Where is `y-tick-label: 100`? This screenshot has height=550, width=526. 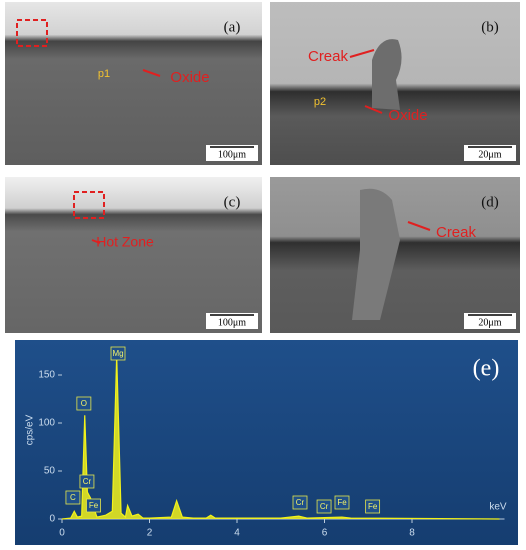 y-tick-label: 100 is located at coordinates (46, 423).